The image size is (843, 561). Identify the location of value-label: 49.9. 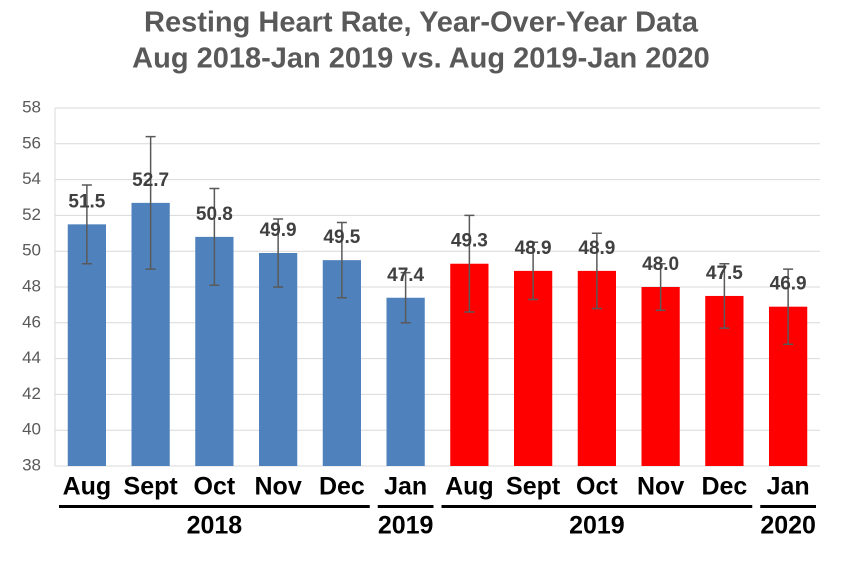
(278, 230).